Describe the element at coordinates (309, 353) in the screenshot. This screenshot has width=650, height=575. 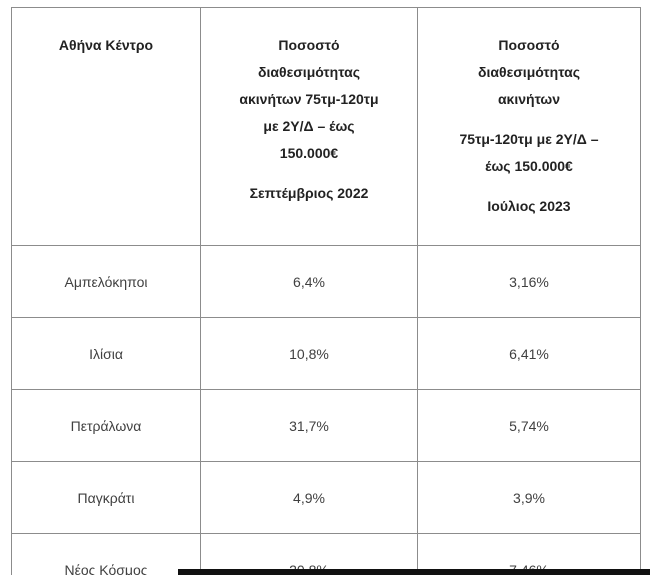
I see `pct-sep2022-cell: 10,8%` at that location.